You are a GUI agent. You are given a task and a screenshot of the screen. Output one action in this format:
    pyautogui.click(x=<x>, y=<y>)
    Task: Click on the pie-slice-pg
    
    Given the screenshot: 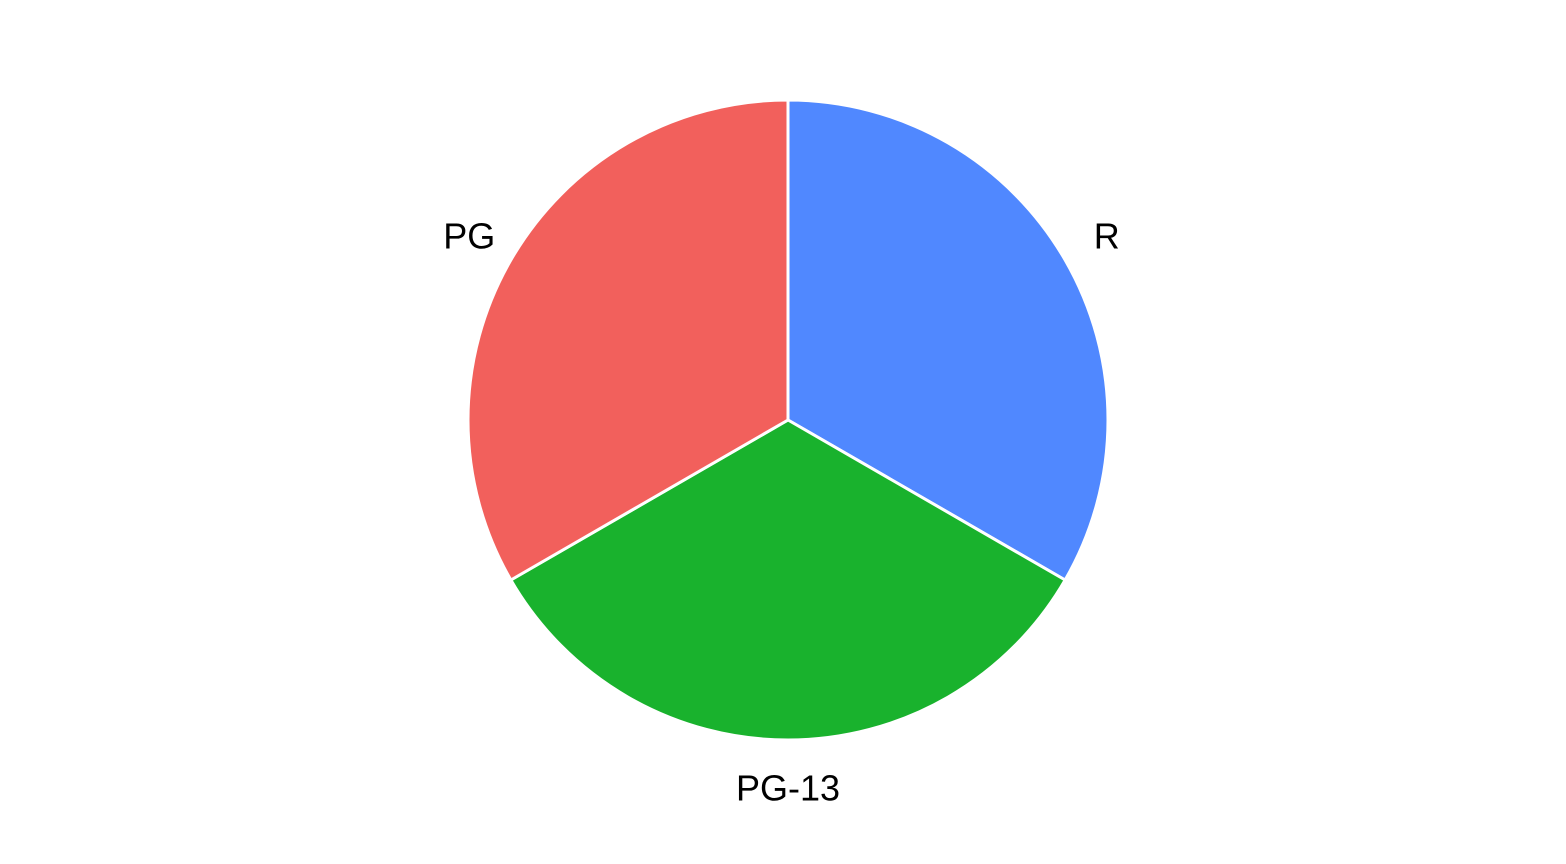 What is the action you would take?
    pyautogui.click(x=628, y=340)
    